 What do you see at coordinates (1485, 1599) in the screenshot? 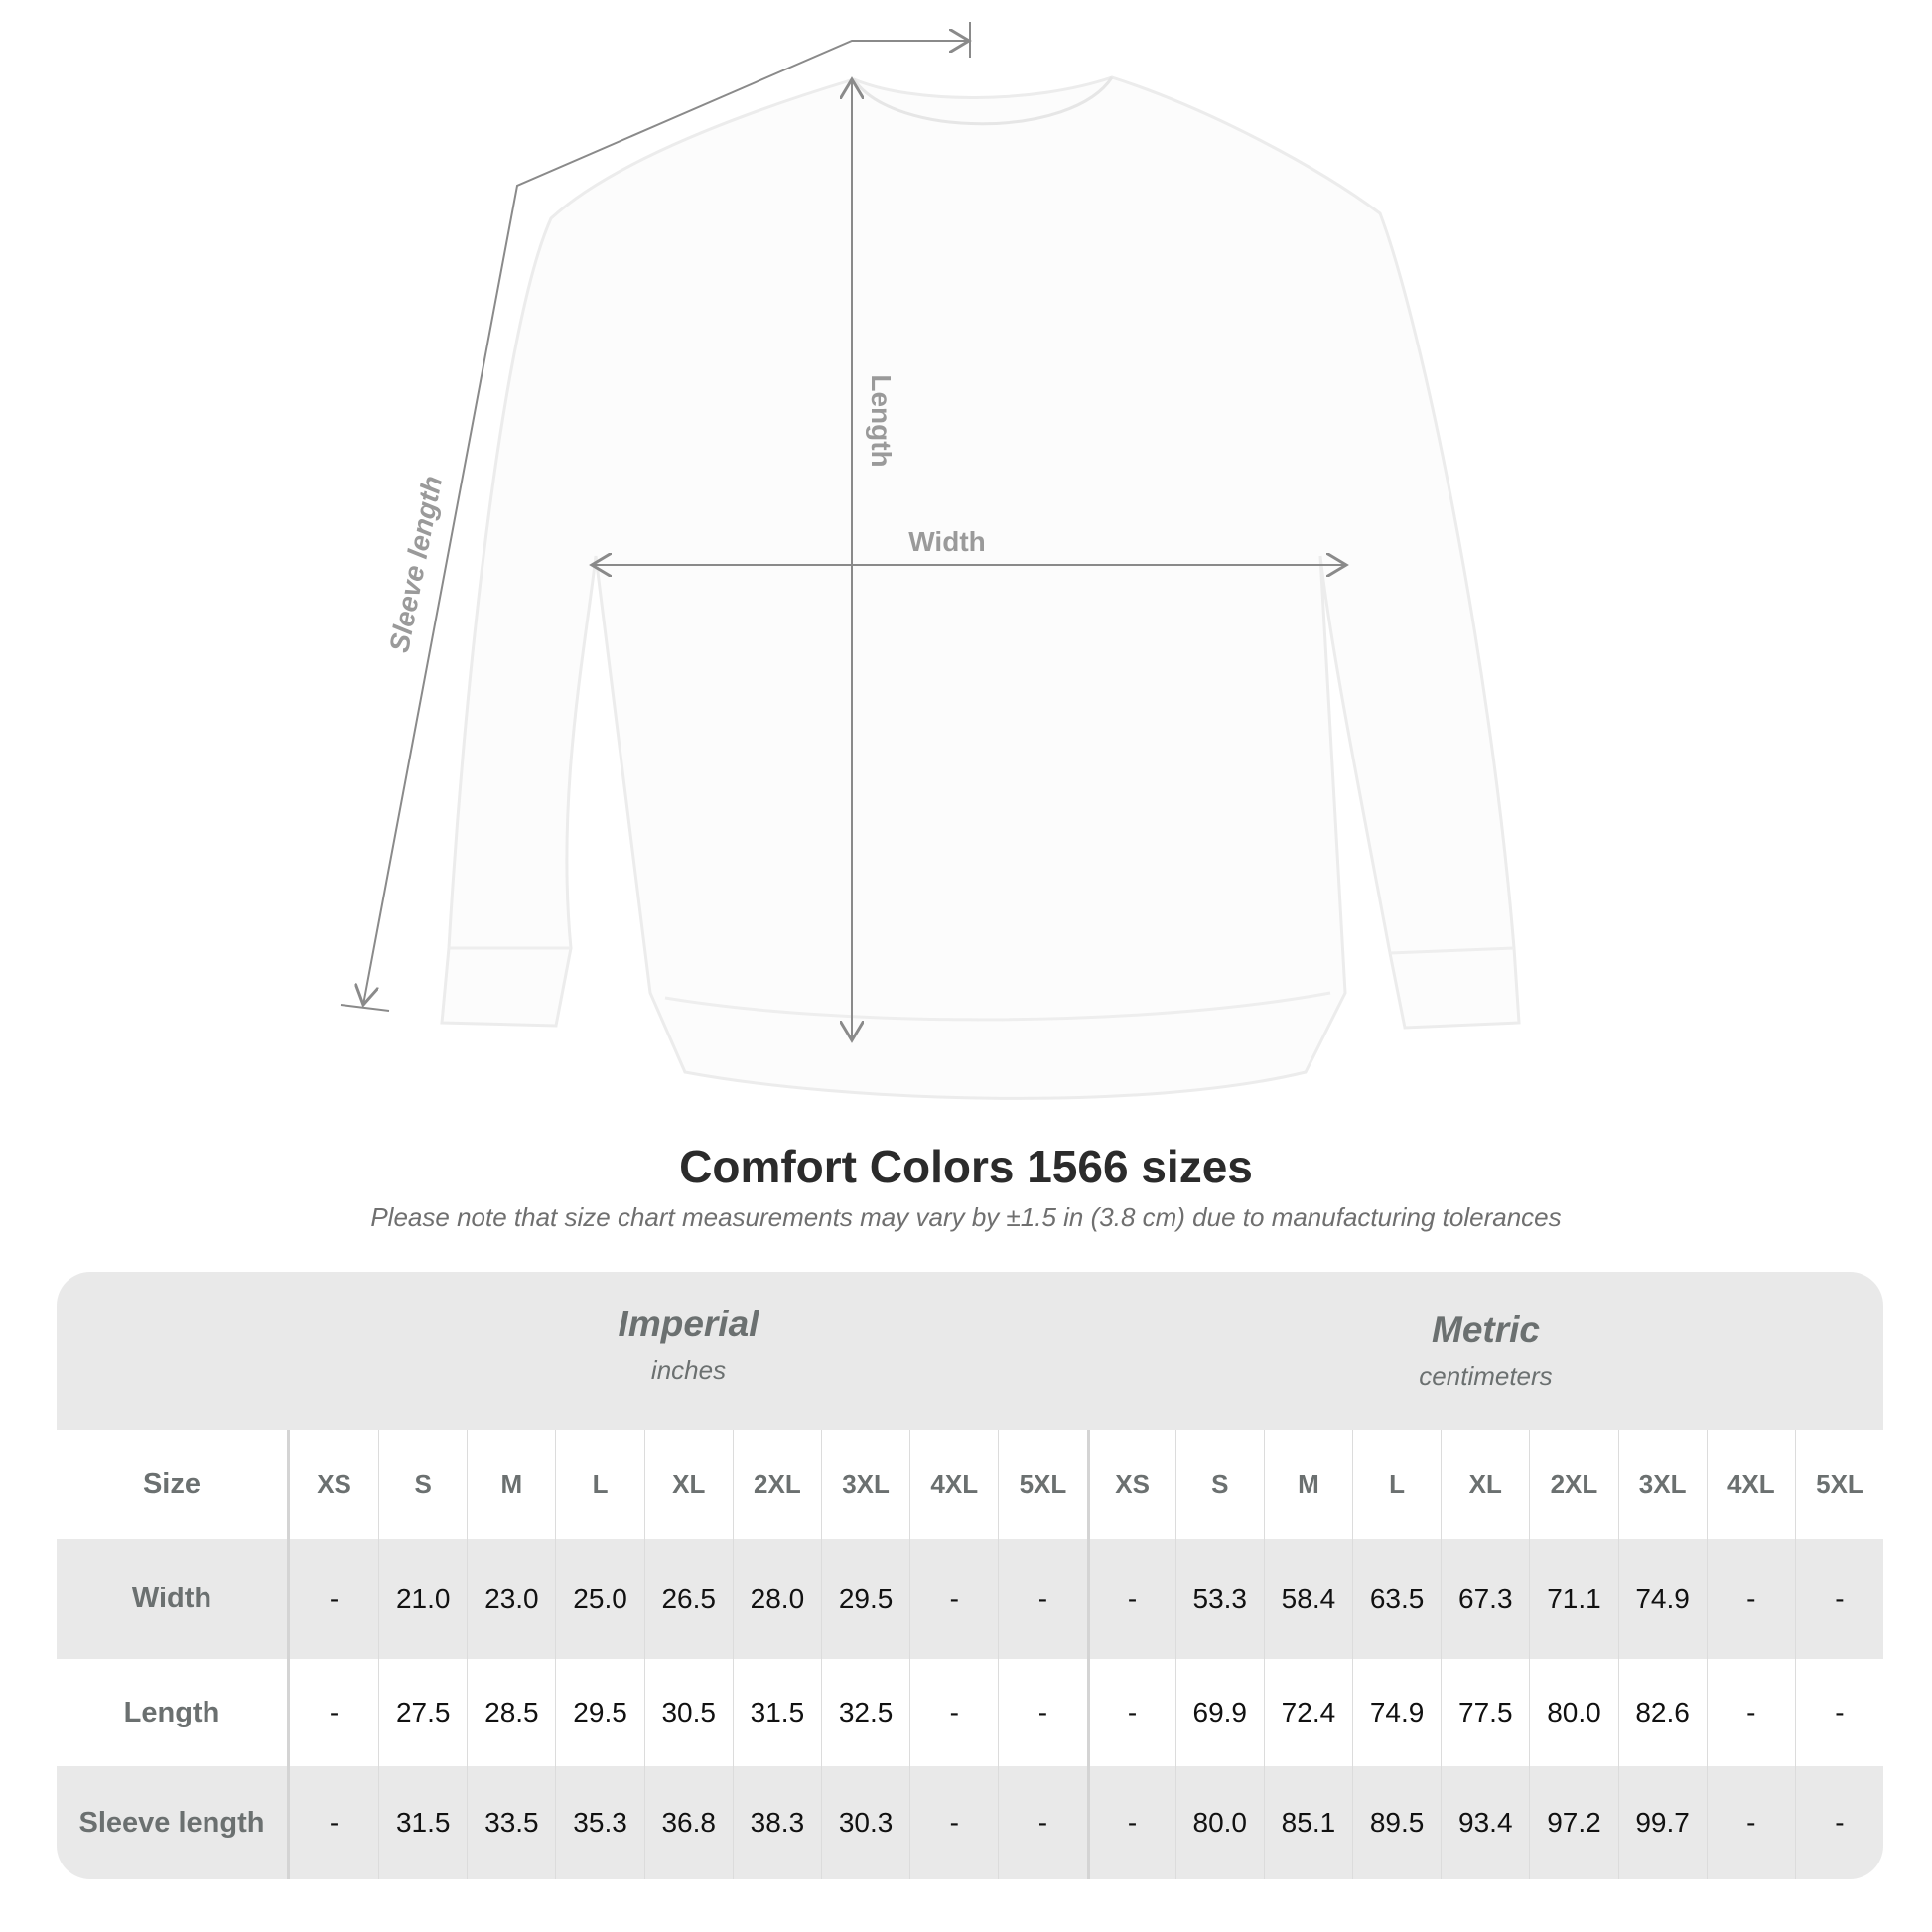
I see `value-cell: 67.3` at bounding box center [1485, 1599].